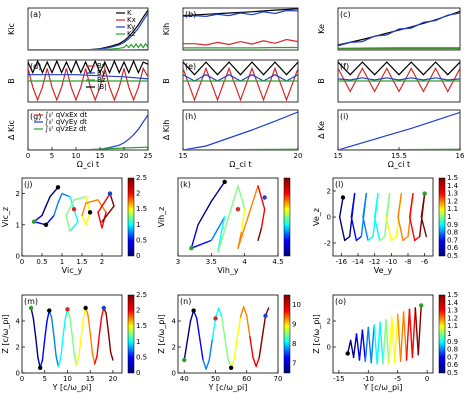  What do you see at coordinates (185, 184) in the screenshot?
I see `panel-label: (k)` at bounding box center [185, 184].